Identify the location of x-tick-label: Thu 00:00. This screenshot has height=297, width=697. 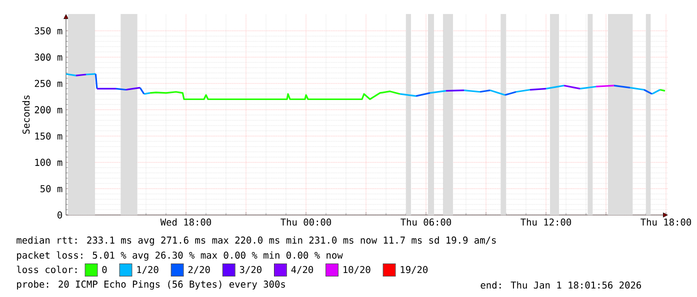
(306, 222).